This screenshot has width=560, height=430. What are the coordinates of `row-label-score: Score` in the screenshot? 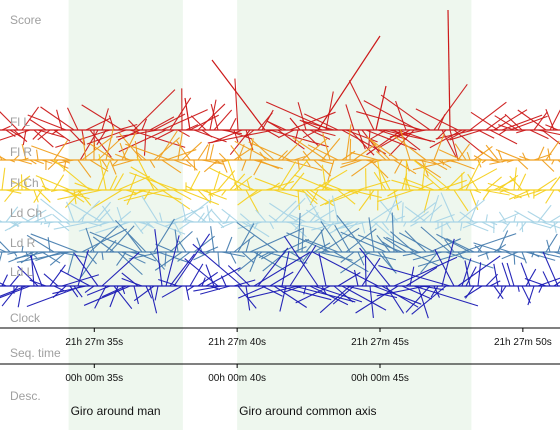 It's located at (26, 20).